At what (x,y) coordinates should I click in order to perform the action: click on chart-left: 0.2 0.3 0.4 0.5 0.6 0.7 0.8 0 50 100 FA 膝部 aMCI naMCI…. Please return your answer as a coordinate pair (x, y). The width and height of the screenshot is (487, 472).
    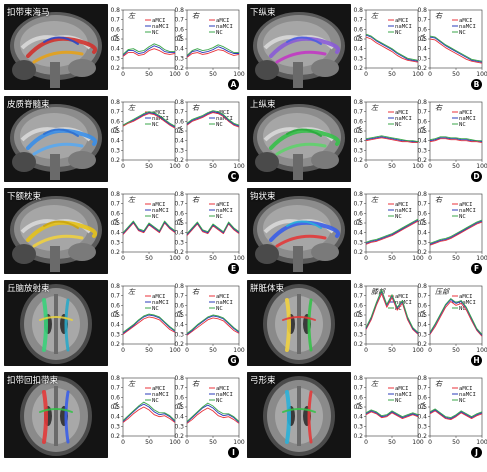
    Looking at the image, I should click on (388, 321).